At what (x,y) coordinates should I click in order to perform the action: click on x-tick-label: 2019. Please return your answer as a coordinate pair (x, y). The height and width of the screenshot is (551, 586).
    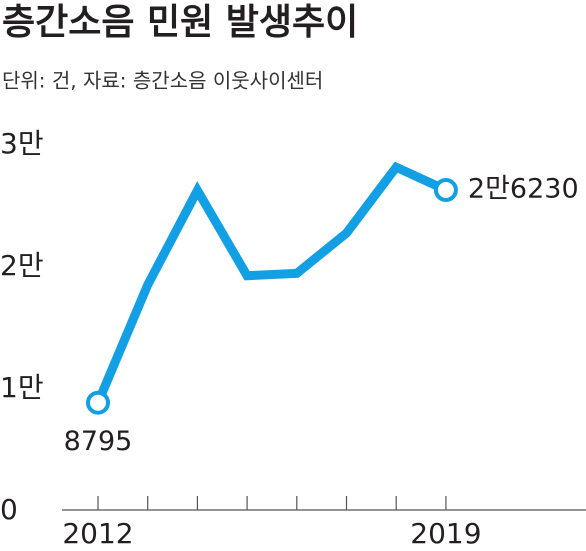
    Looking at the image, I should click on (445, 533).